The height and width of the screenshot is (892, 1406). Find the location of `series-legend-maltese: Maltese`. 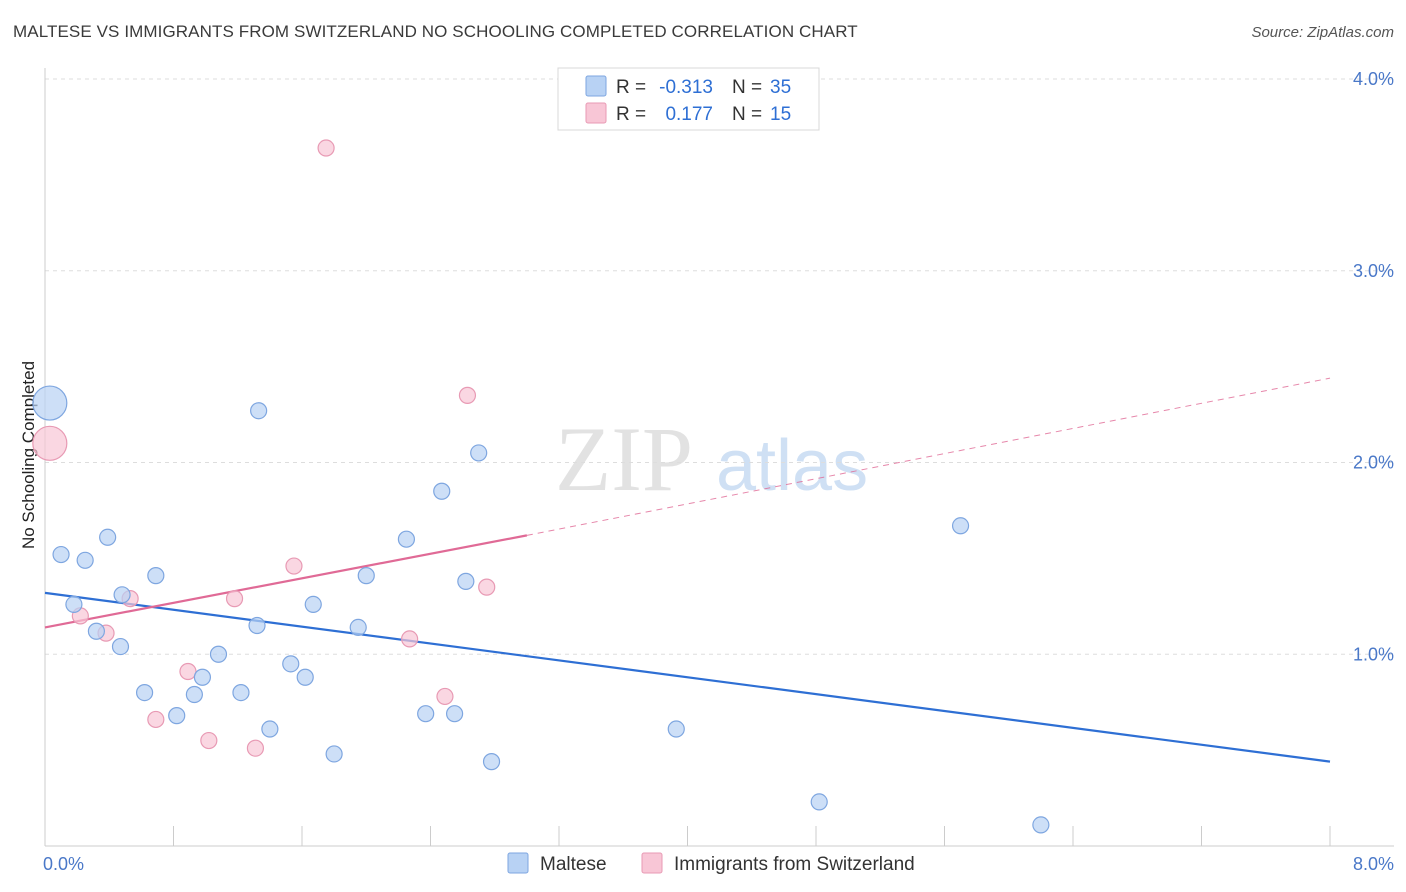

series-legend-maltese: Maltese is located at coordinates (573, 864).